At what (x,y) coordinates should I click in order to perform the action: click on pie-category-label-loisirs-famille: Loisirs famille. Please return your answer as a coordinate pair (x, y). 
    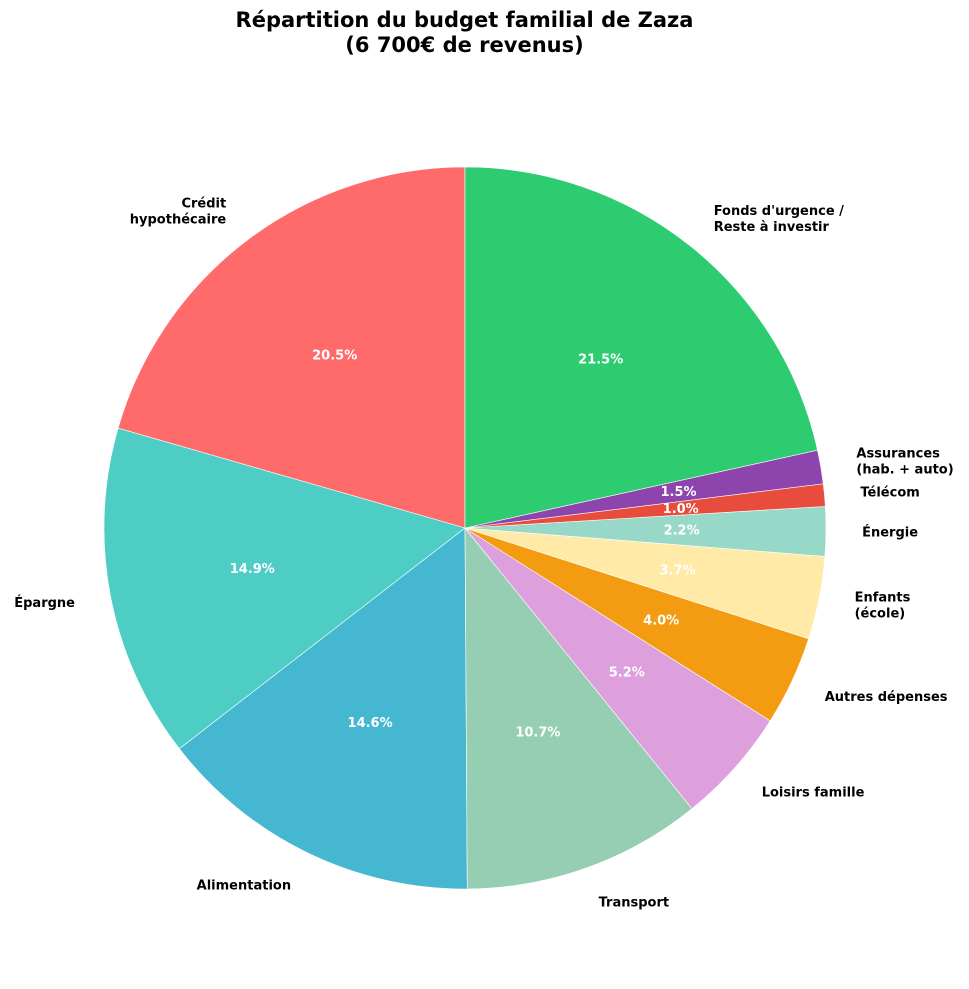
    Looking at the image, I should click on (813, 793).